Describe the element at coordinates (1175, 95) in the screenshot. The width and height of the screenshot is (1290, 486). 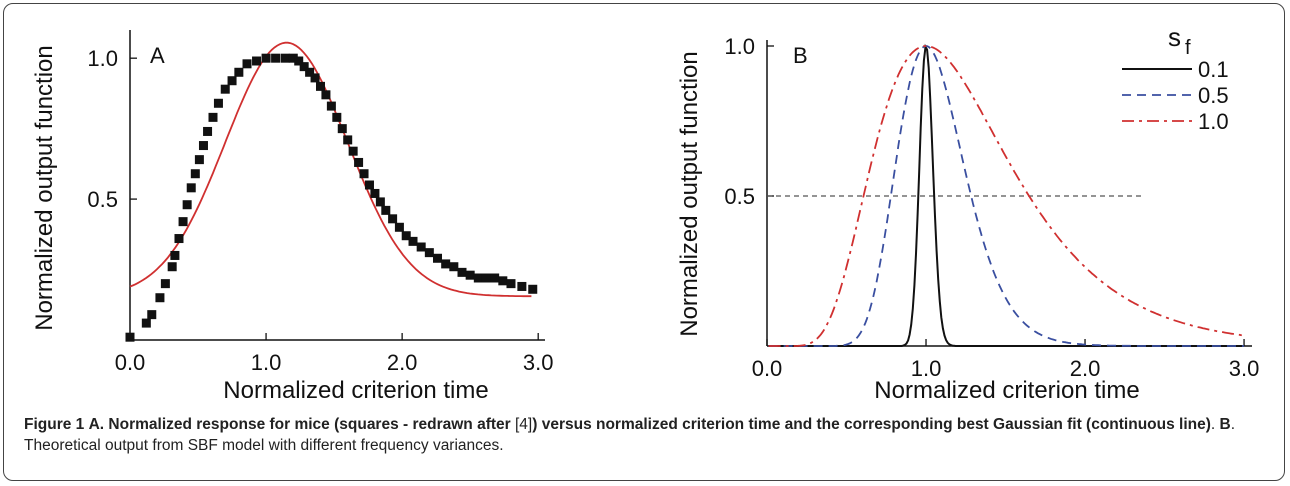
I see `legend-items: 0.10.51.0` at that location.